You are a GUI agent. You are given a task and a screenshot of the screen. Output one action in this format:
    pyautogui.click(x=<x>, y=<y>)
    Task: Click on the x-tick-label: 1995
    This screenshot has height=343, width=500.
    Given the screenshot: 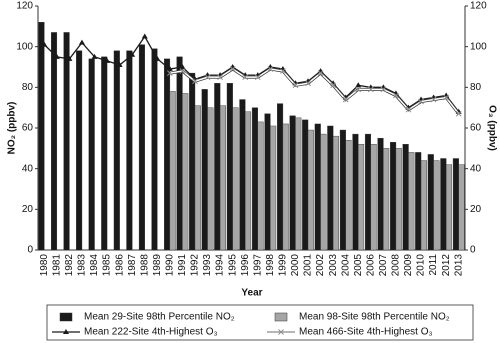 What is the action you would take?
    pyautogui.click(x=232, y=265)
    